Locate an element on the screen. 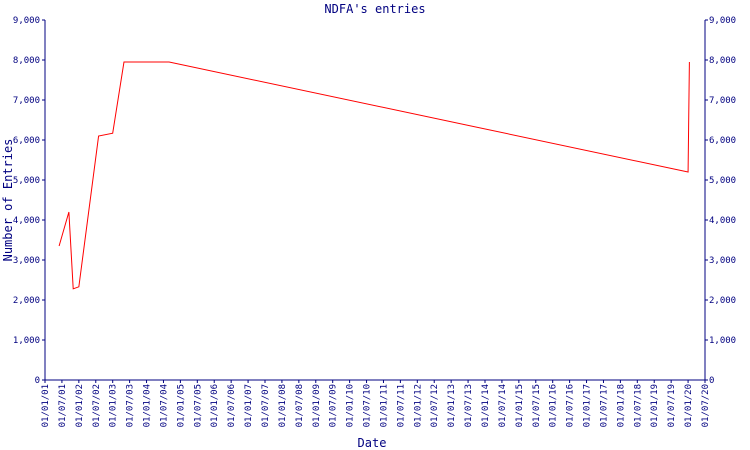 The height and width of the screenshot is (450, 750). x-tick-label: 01/07/14 is located at coordinates (503, 405).